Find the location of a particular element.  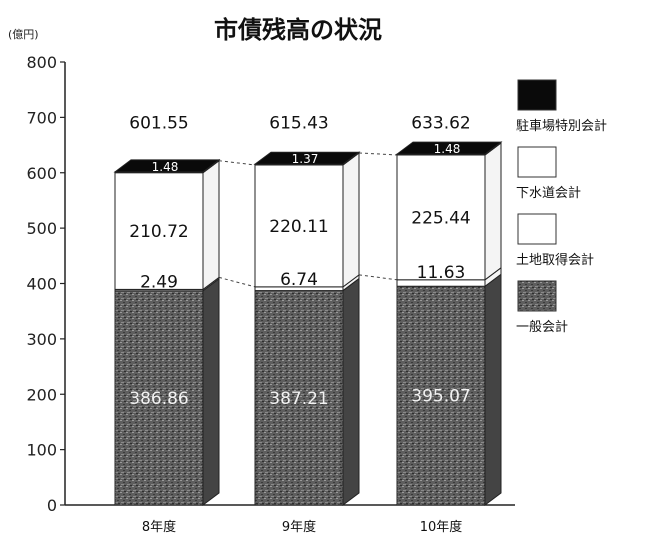

y-tick-label: 0 is located at coordinates (52, 505).